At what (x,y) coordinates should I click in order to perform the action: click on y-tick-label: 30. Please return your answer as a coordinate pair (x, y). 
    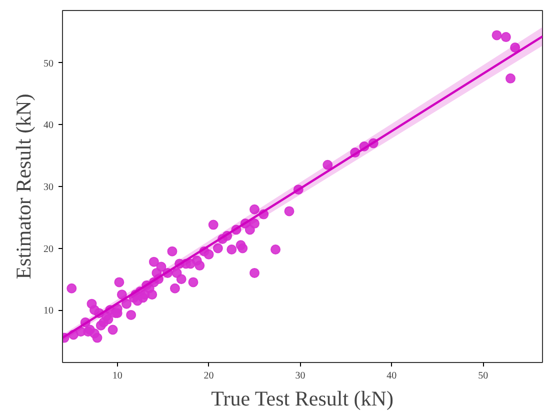
    Looking at the image, I should click on (49, 187).